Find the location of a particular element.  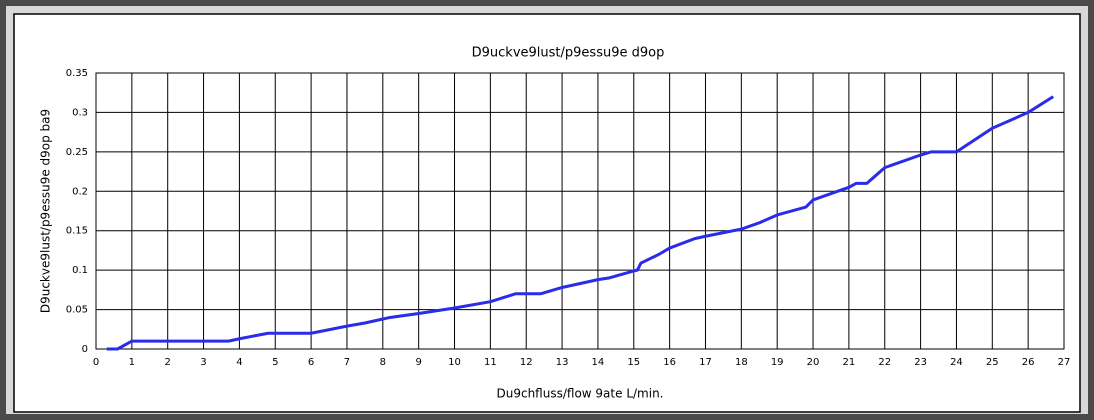

x-tick-label: 21 is located at coordinates (849, 362).